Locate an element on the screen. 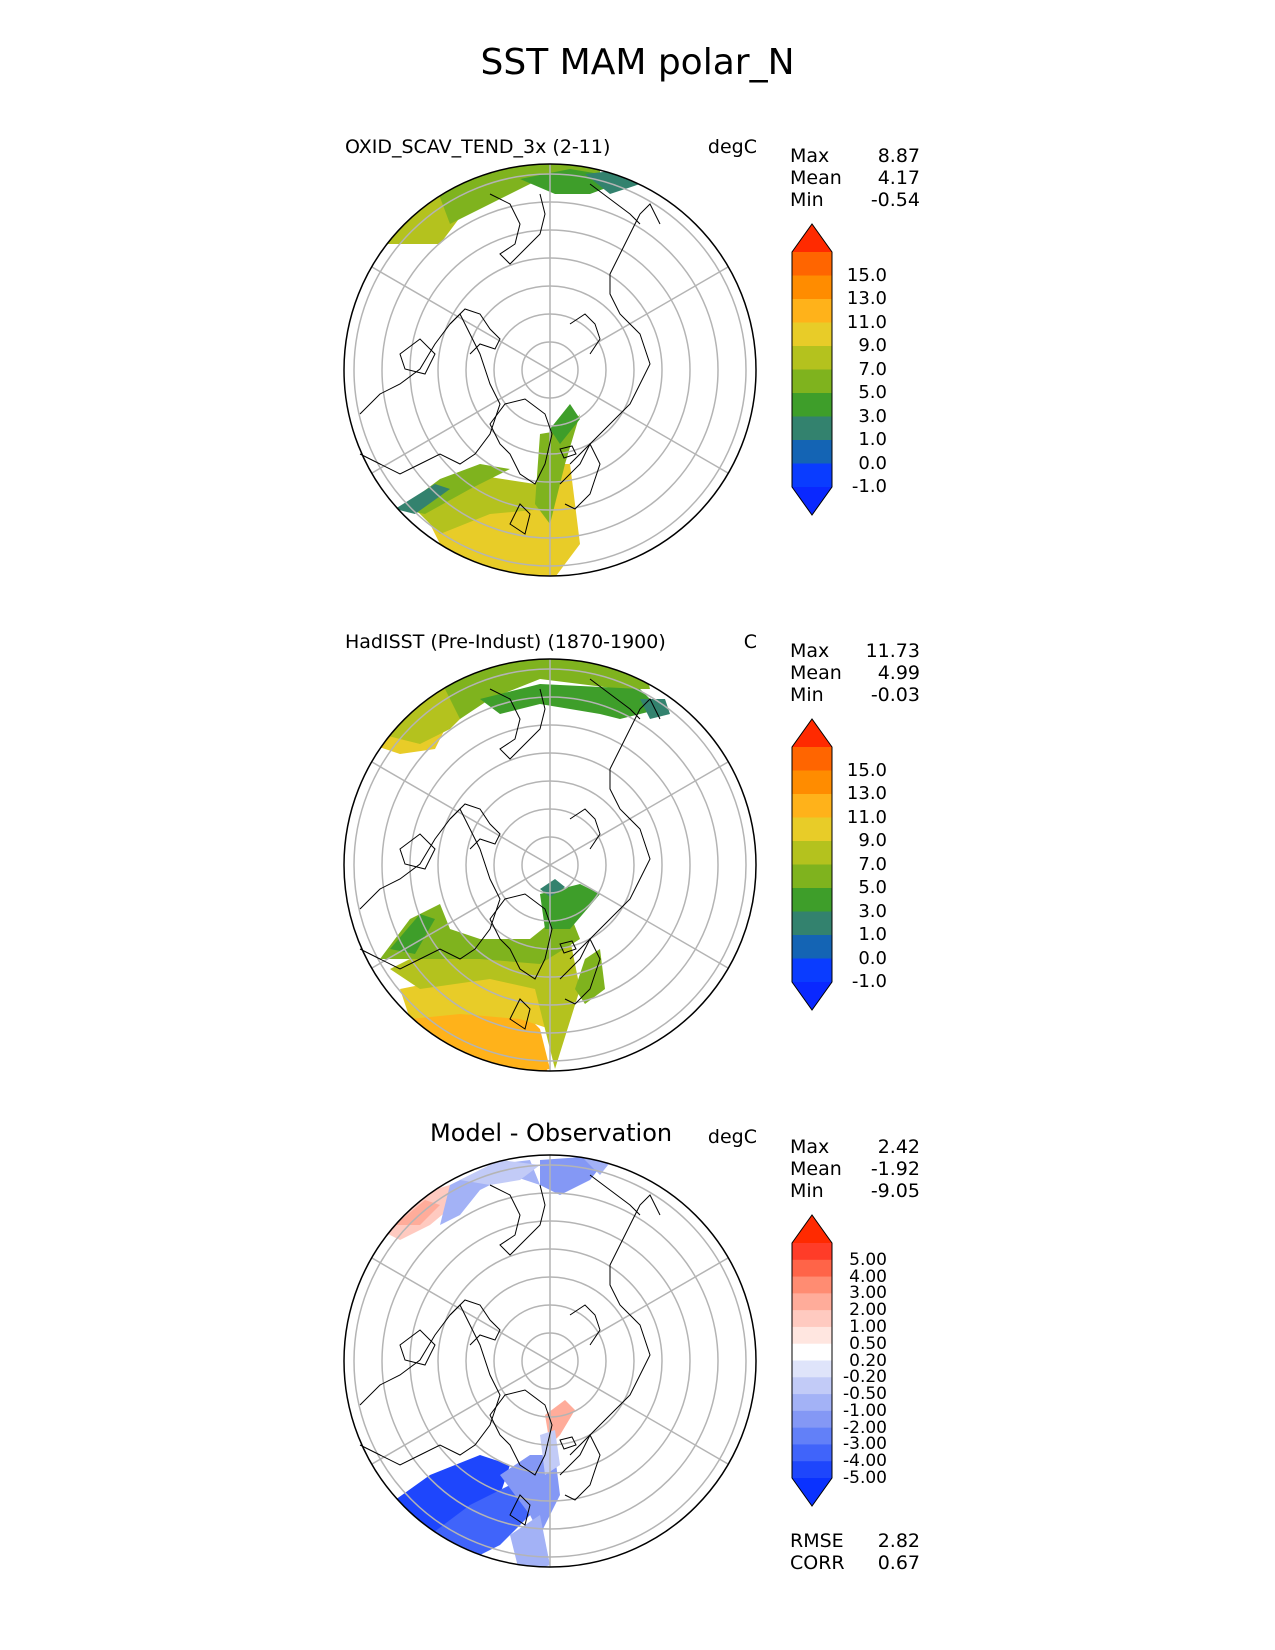 The width and height of the screenshot is (1275, 1650). panel-3-units: degC is located at coordinates (732, 1137).